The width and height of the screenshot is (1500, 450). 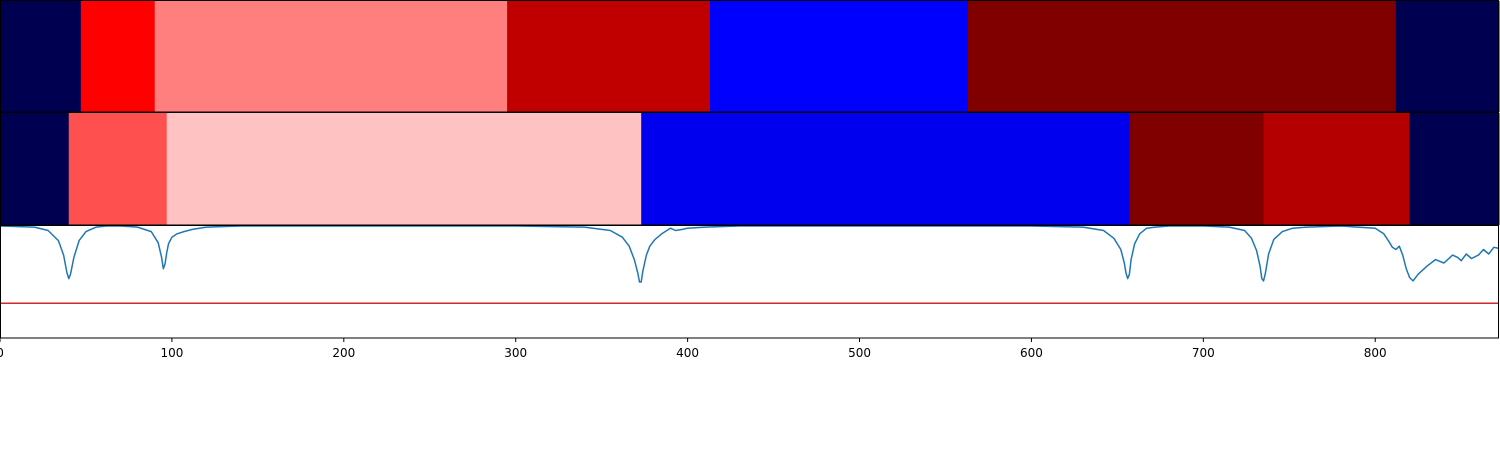 What do you see at coordinates (171, 353) in the screenshot?
I see `x-tick-label-100: 100` at bounding box center [171, 353].